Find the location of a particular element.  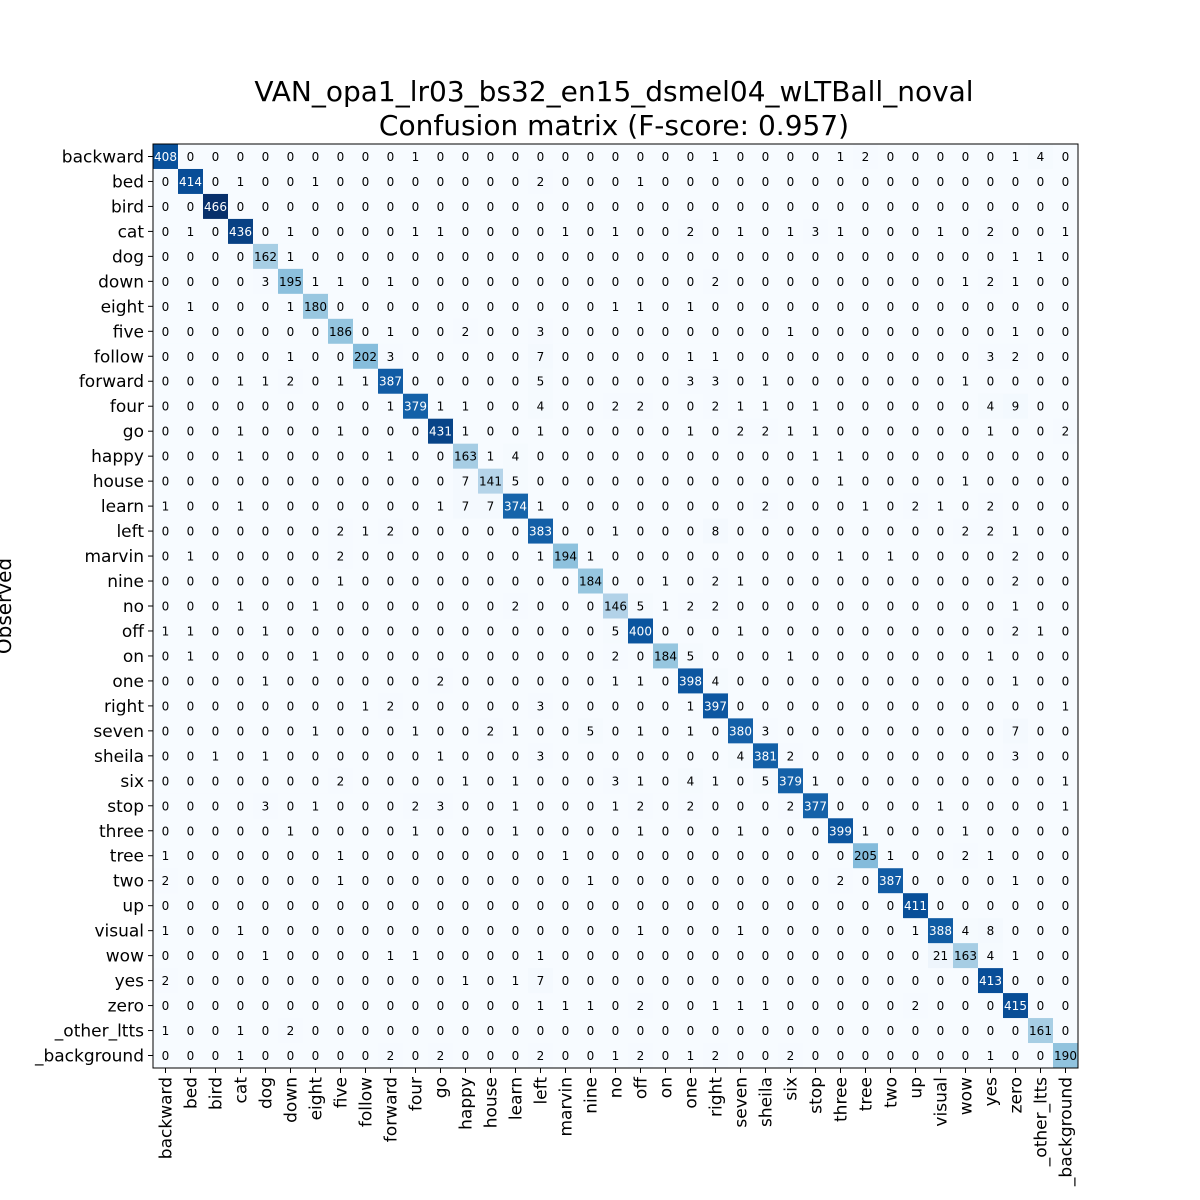

heatmap-cell-value: 202 is located at coordinates (365, 357).